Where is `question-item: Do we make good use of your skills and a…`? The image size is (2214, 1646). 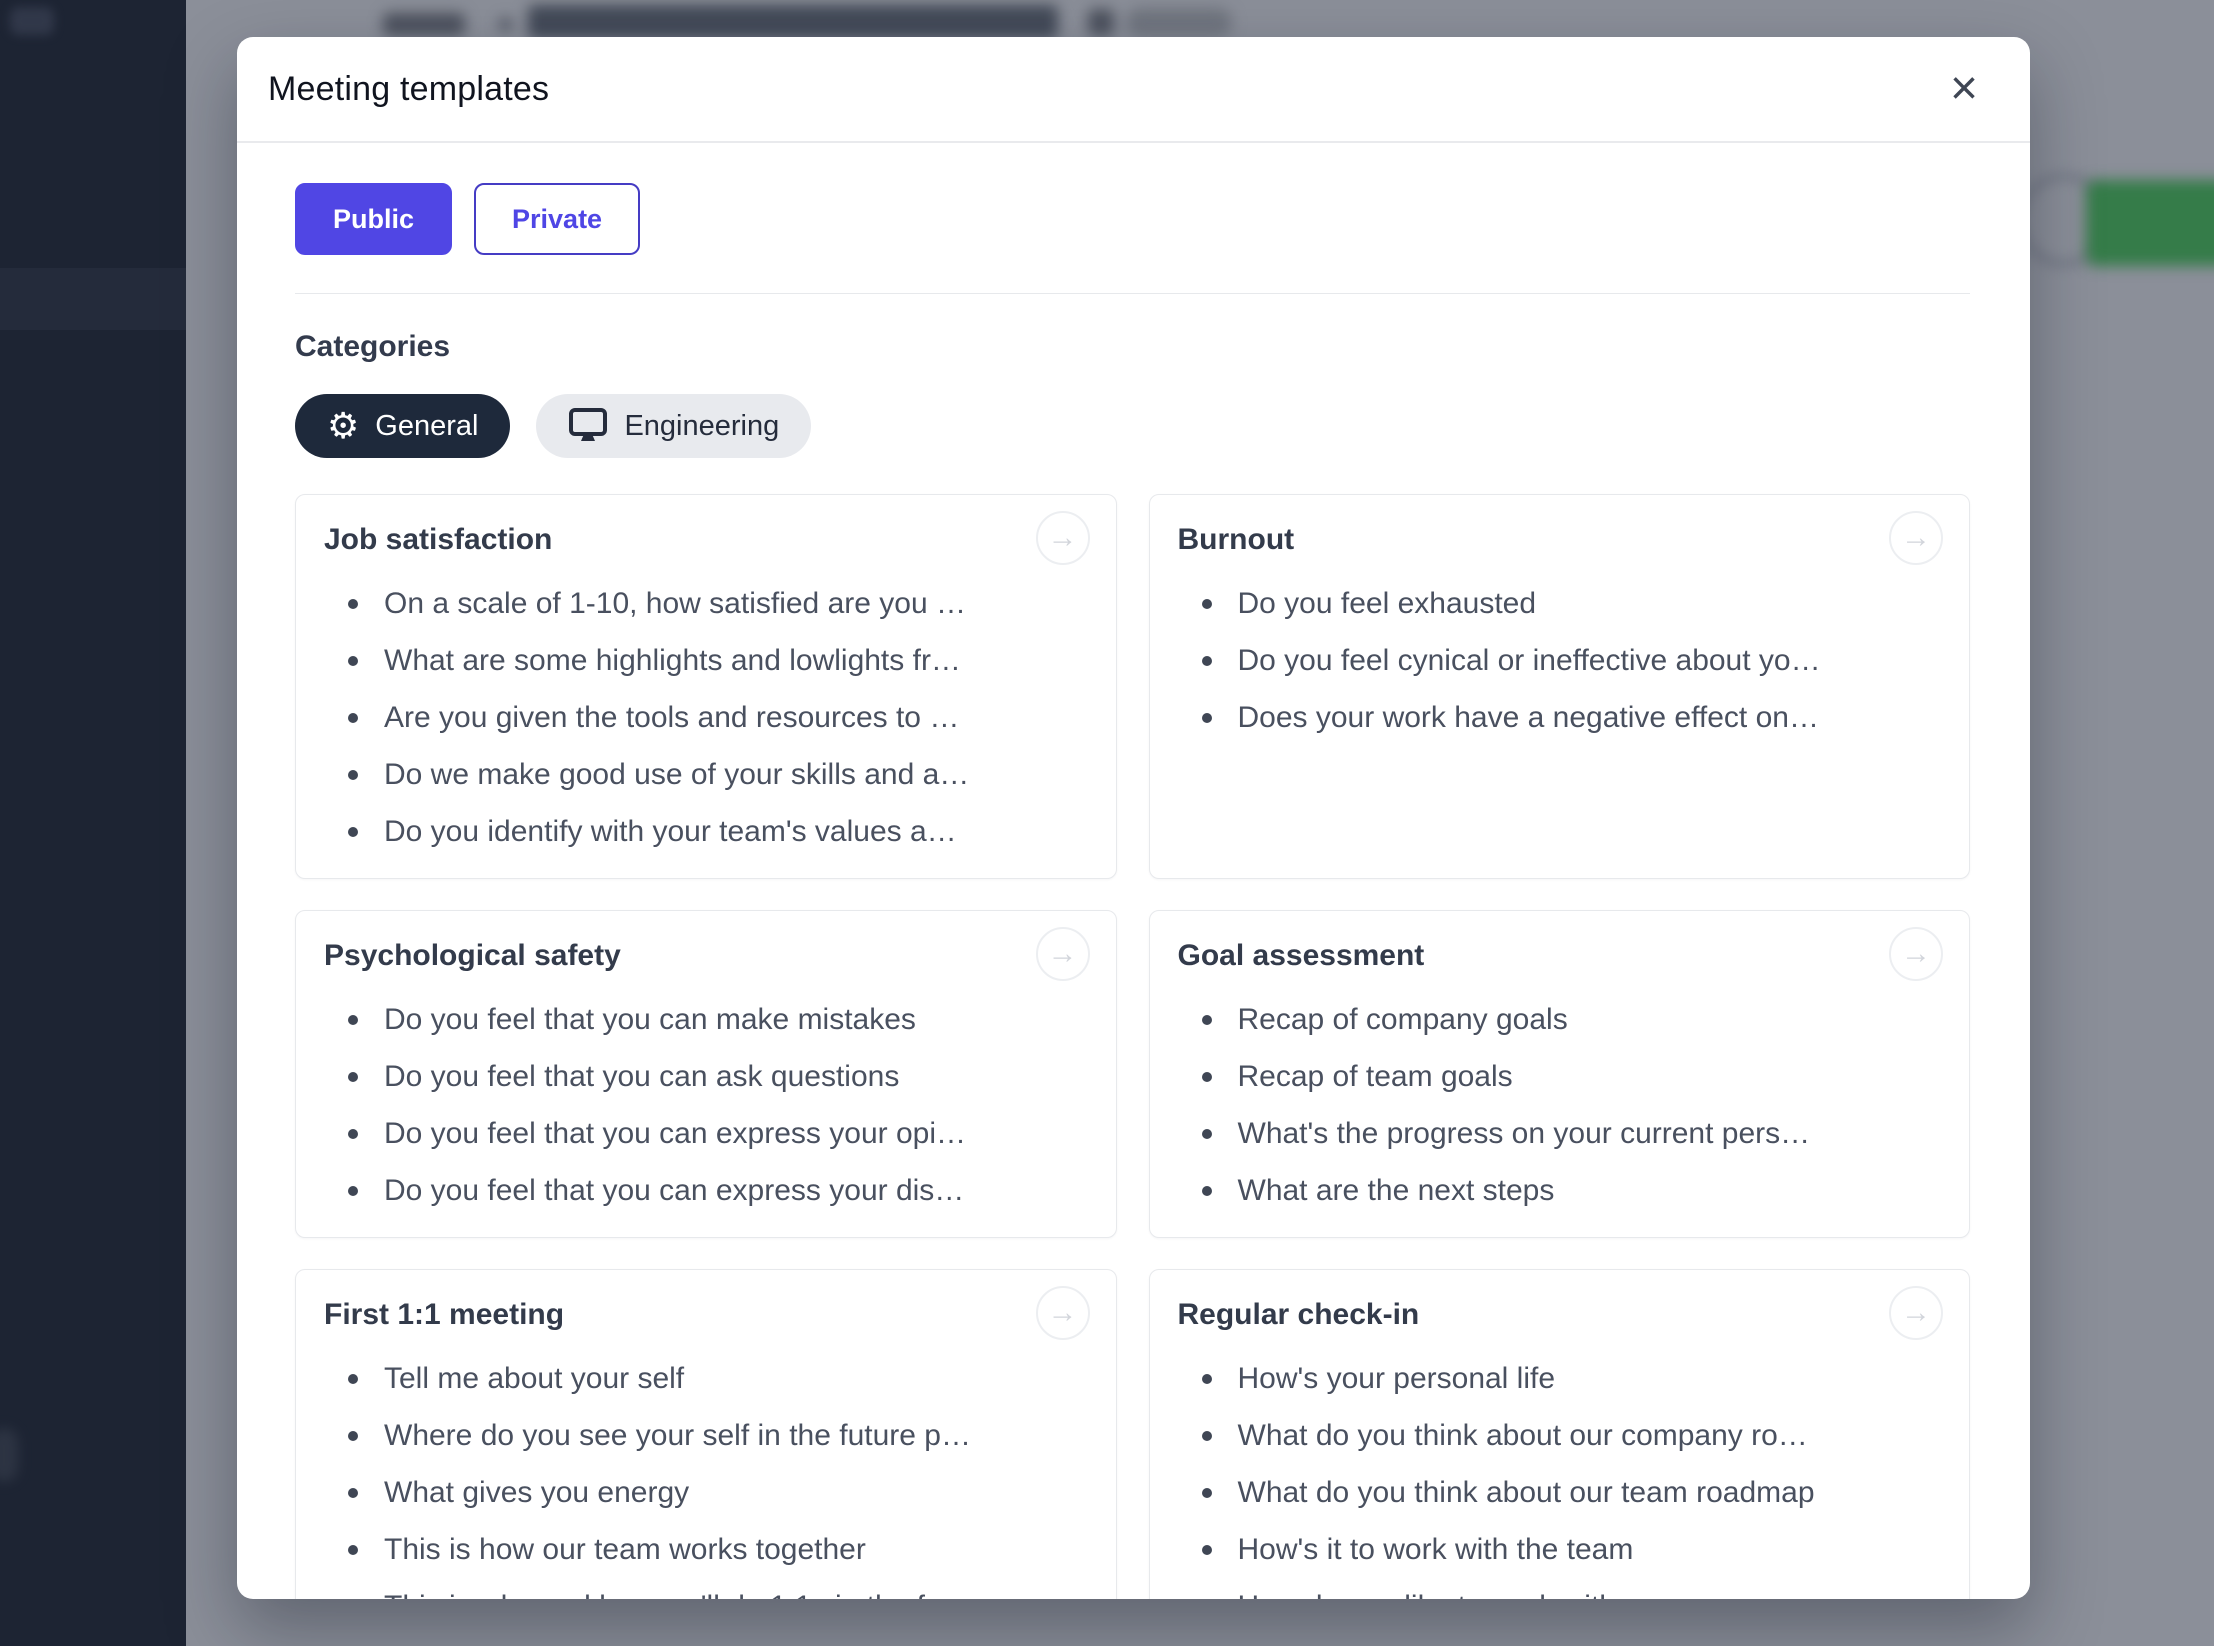 question-item: Do we make good use of your skills and a… is located at coordinates (707, 774).